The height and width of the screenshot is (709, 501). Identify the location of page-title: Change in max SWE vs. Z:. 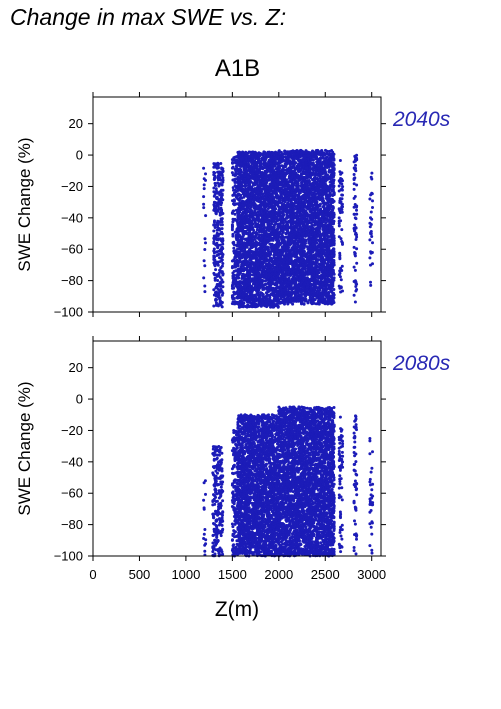
(148, 17).